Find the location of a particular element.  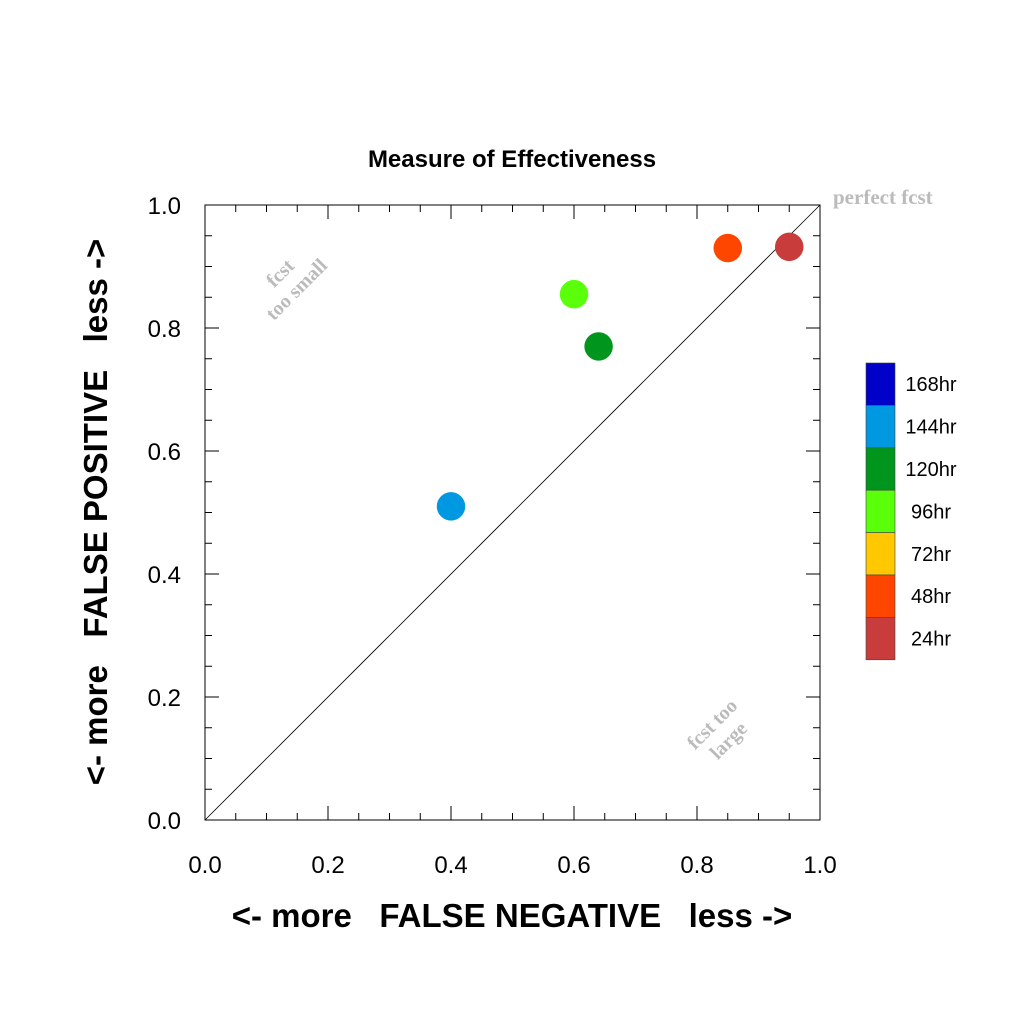

x-tick-label: 0.8 is located at coordinates (696, 865).